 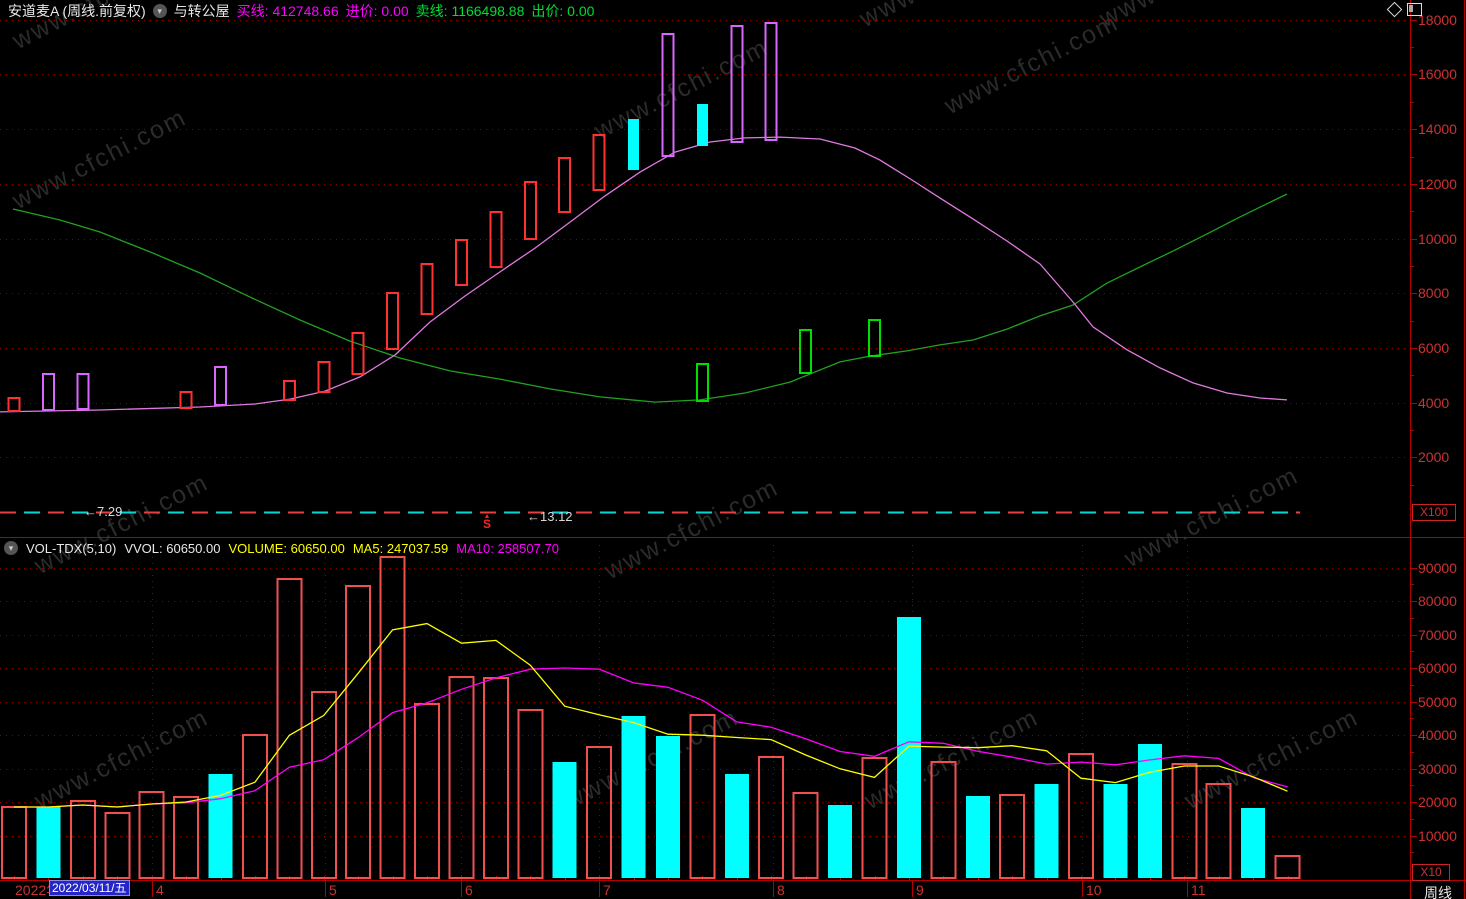 I want to click on axis-tick-label: 50000, so click(x=1437, y=701).